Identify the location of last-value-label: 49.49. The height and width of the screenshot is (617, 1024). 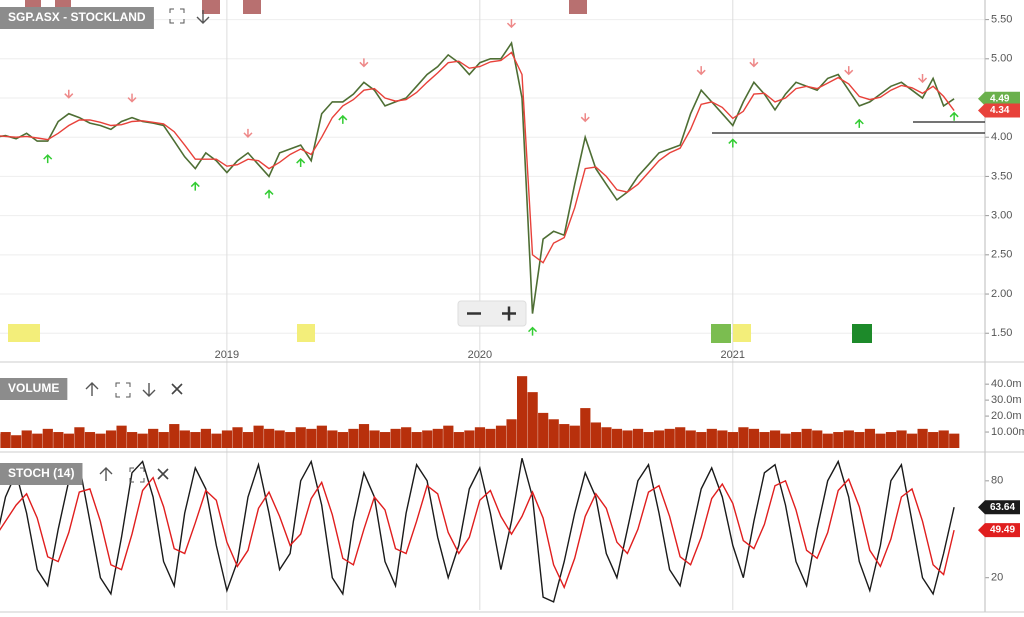
(1002, 530).